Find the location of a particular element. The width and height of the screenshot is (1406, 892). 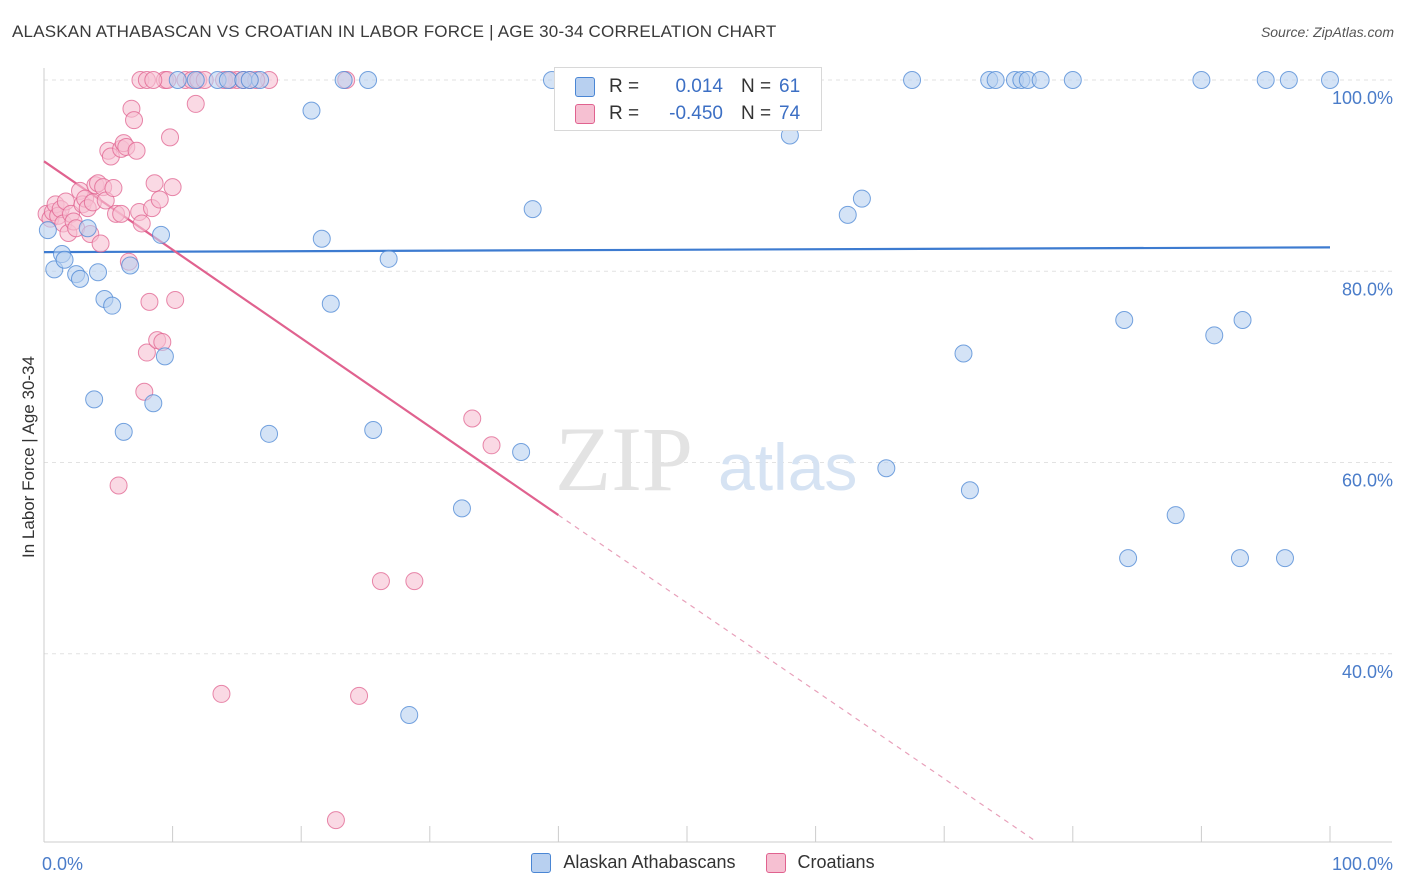

y-tick-label: 100.0% is located at coordinates (1362, 98).